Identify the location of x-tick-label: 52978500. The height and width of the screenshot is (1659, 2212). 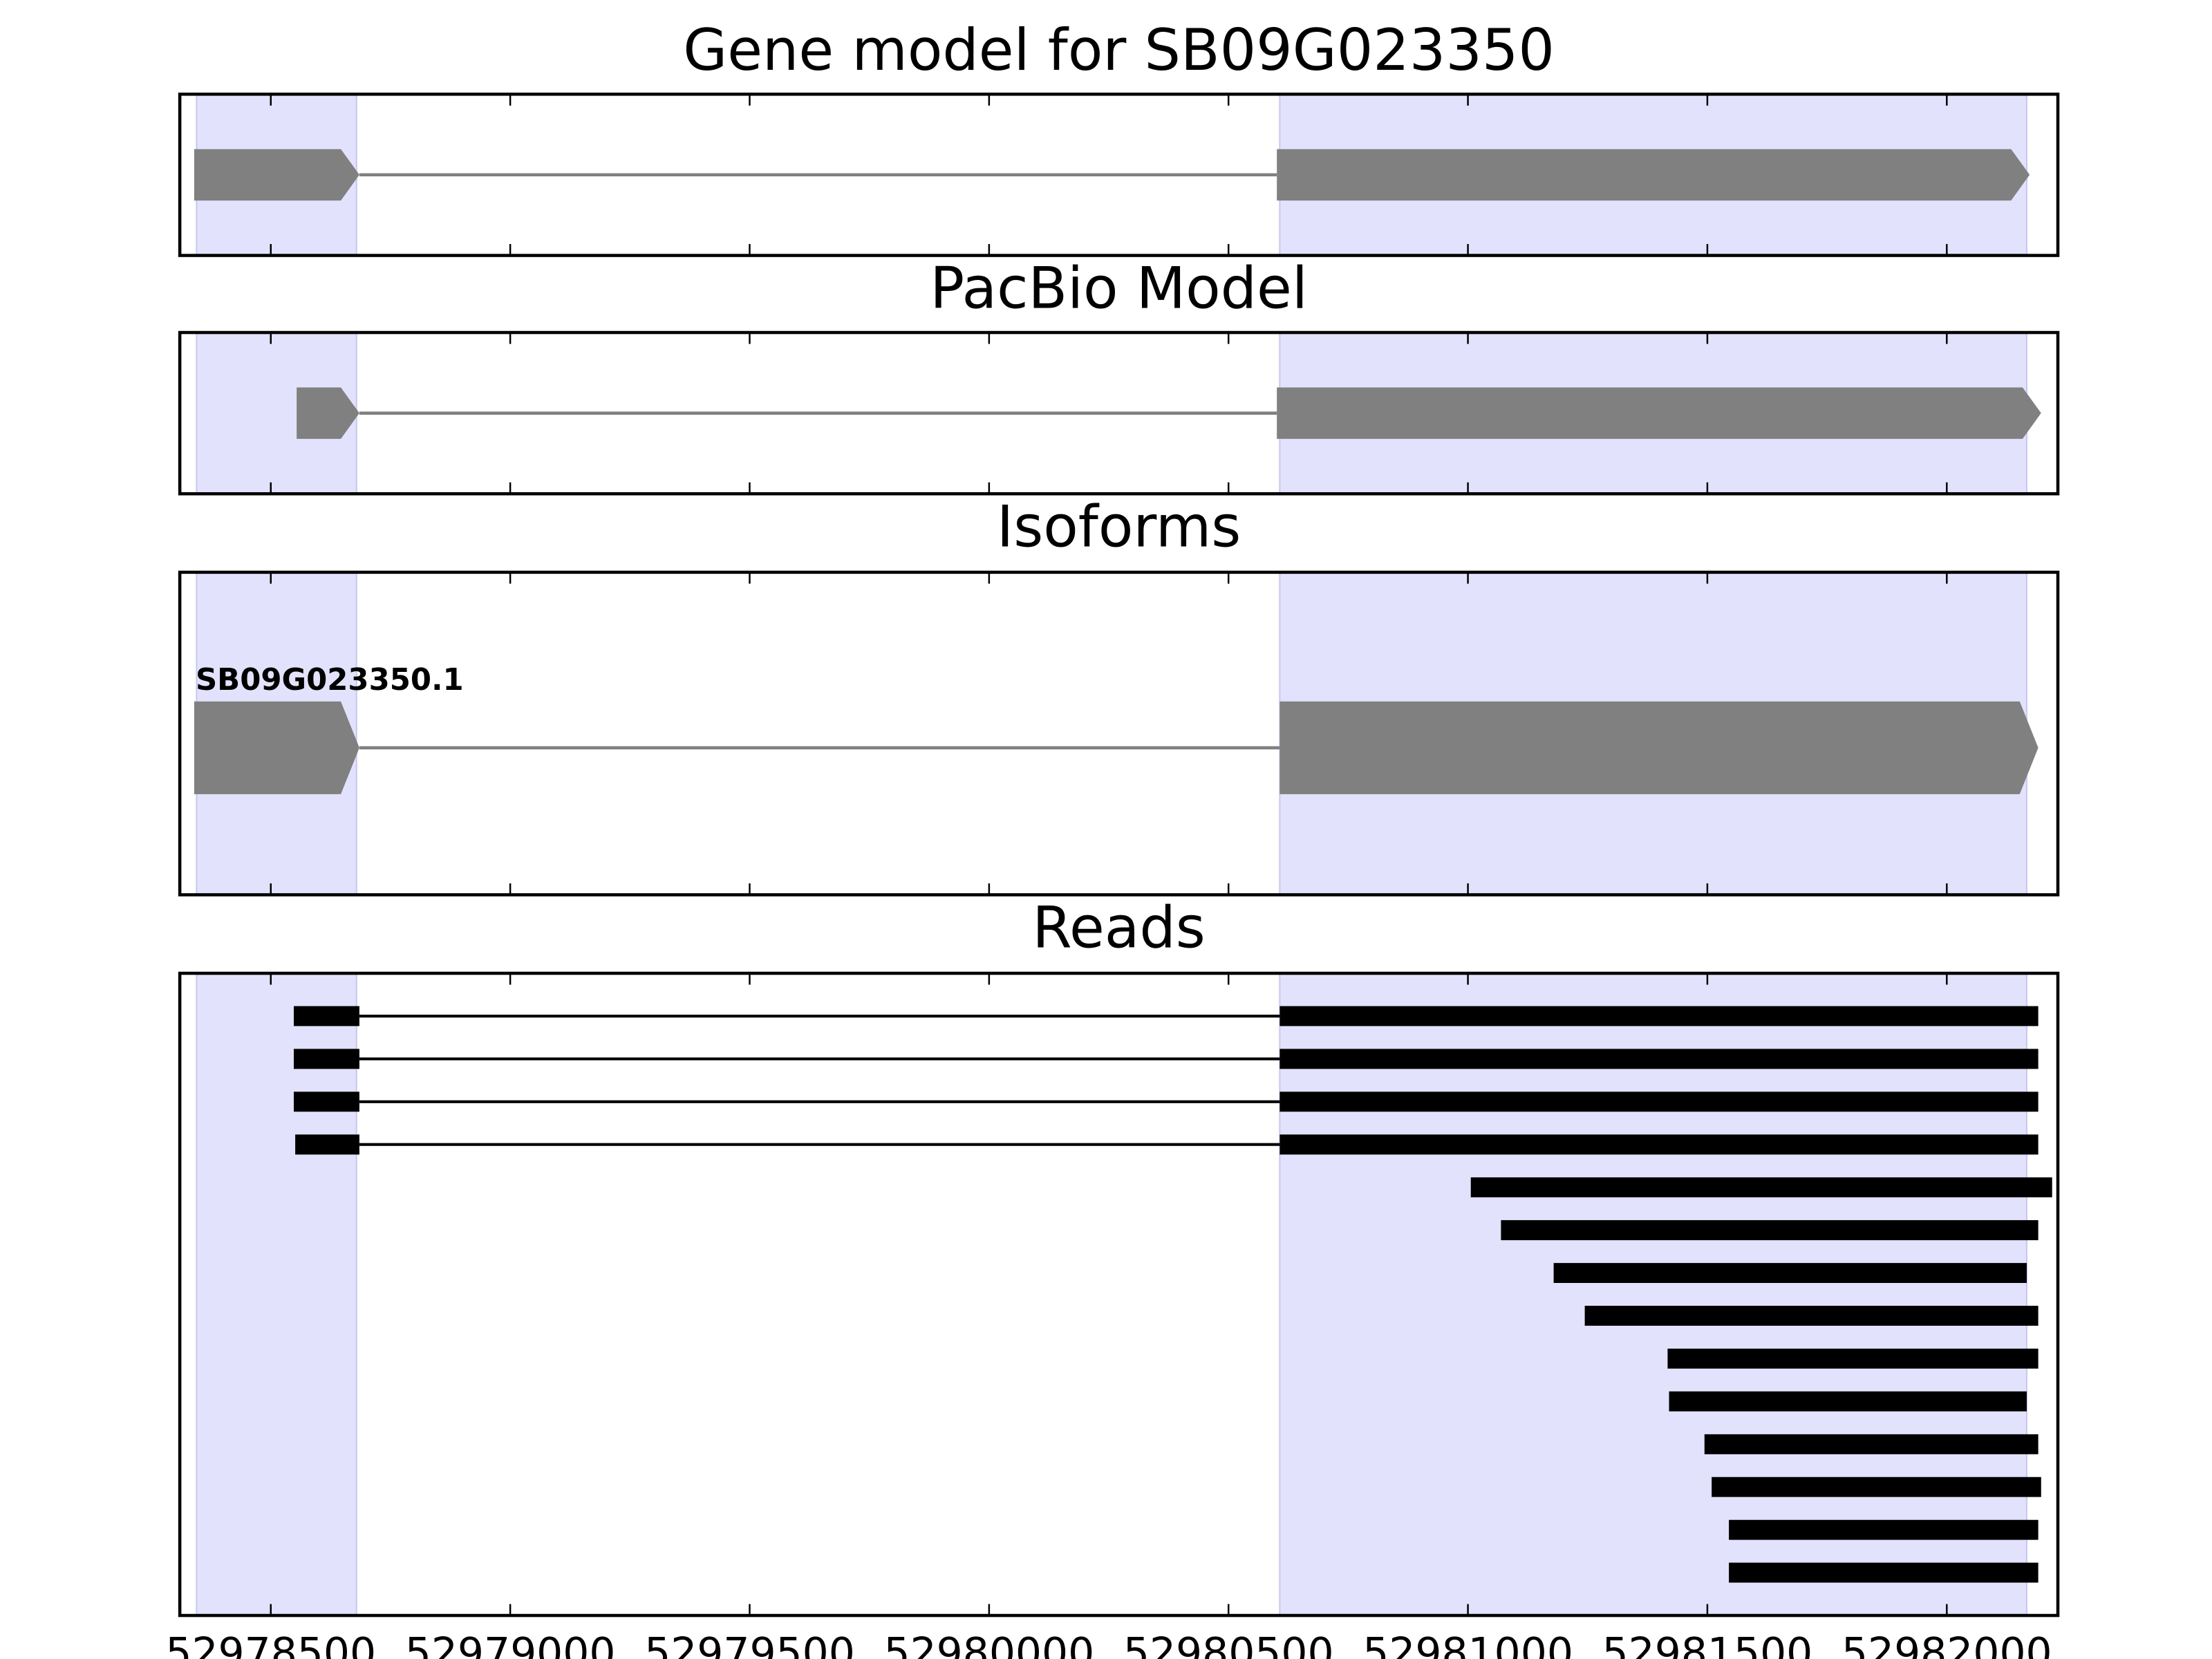
(270, 1644).